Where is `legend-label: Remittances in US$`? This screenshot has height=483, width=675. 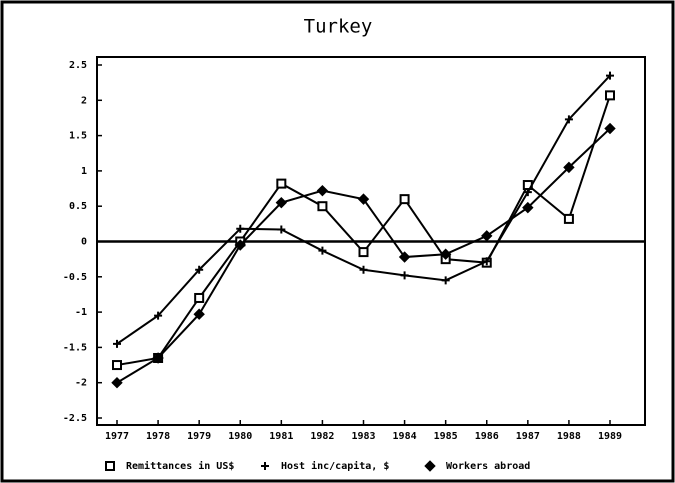
legend-label: Remittances in US$ is located at coordinates (180, 466).